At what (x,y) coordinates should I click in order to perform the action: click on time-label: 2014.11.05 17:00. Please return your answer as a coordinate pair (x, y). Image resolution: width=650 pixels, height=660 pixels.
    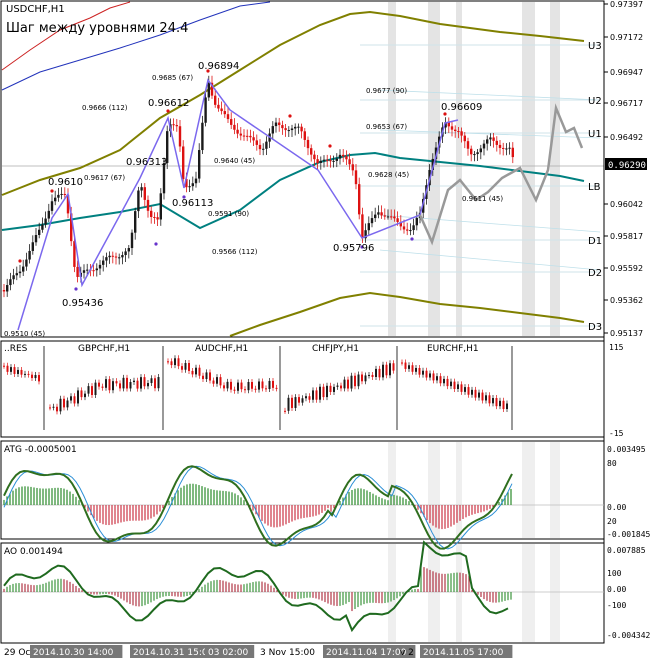
    Looking at the image, I should click on (463, 653).